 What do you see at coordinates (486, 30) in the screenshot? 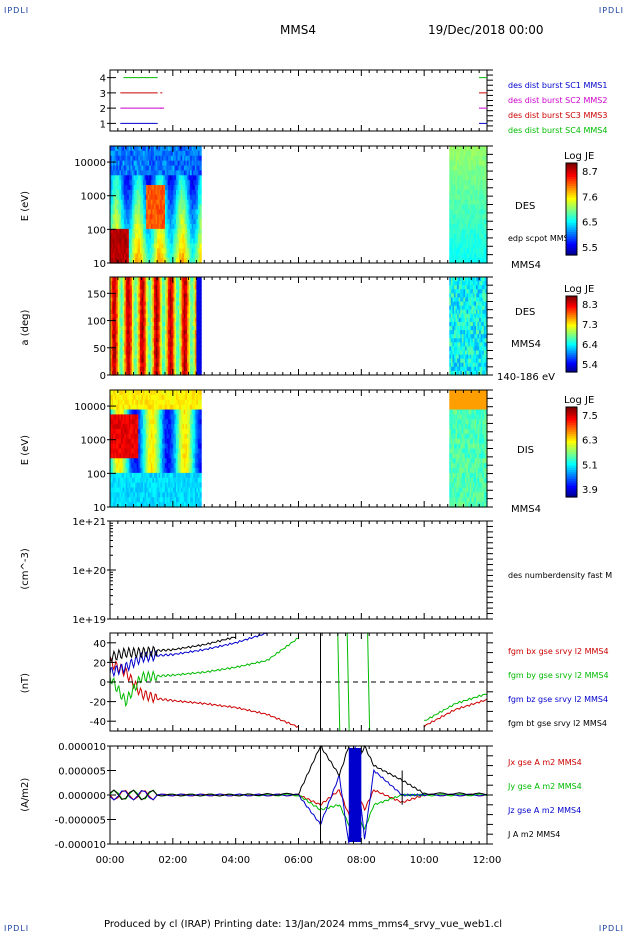
I see `date-title: 19/Dec/2018 00:00` at bounding box center [486, 30].